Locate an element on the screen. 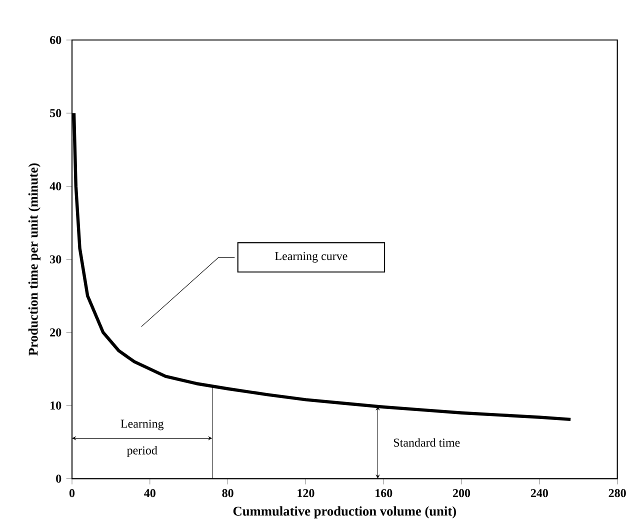 The width and height of the screenshot is (636, 523). x-tick-label: 80 is located at coordinates (228, 493).